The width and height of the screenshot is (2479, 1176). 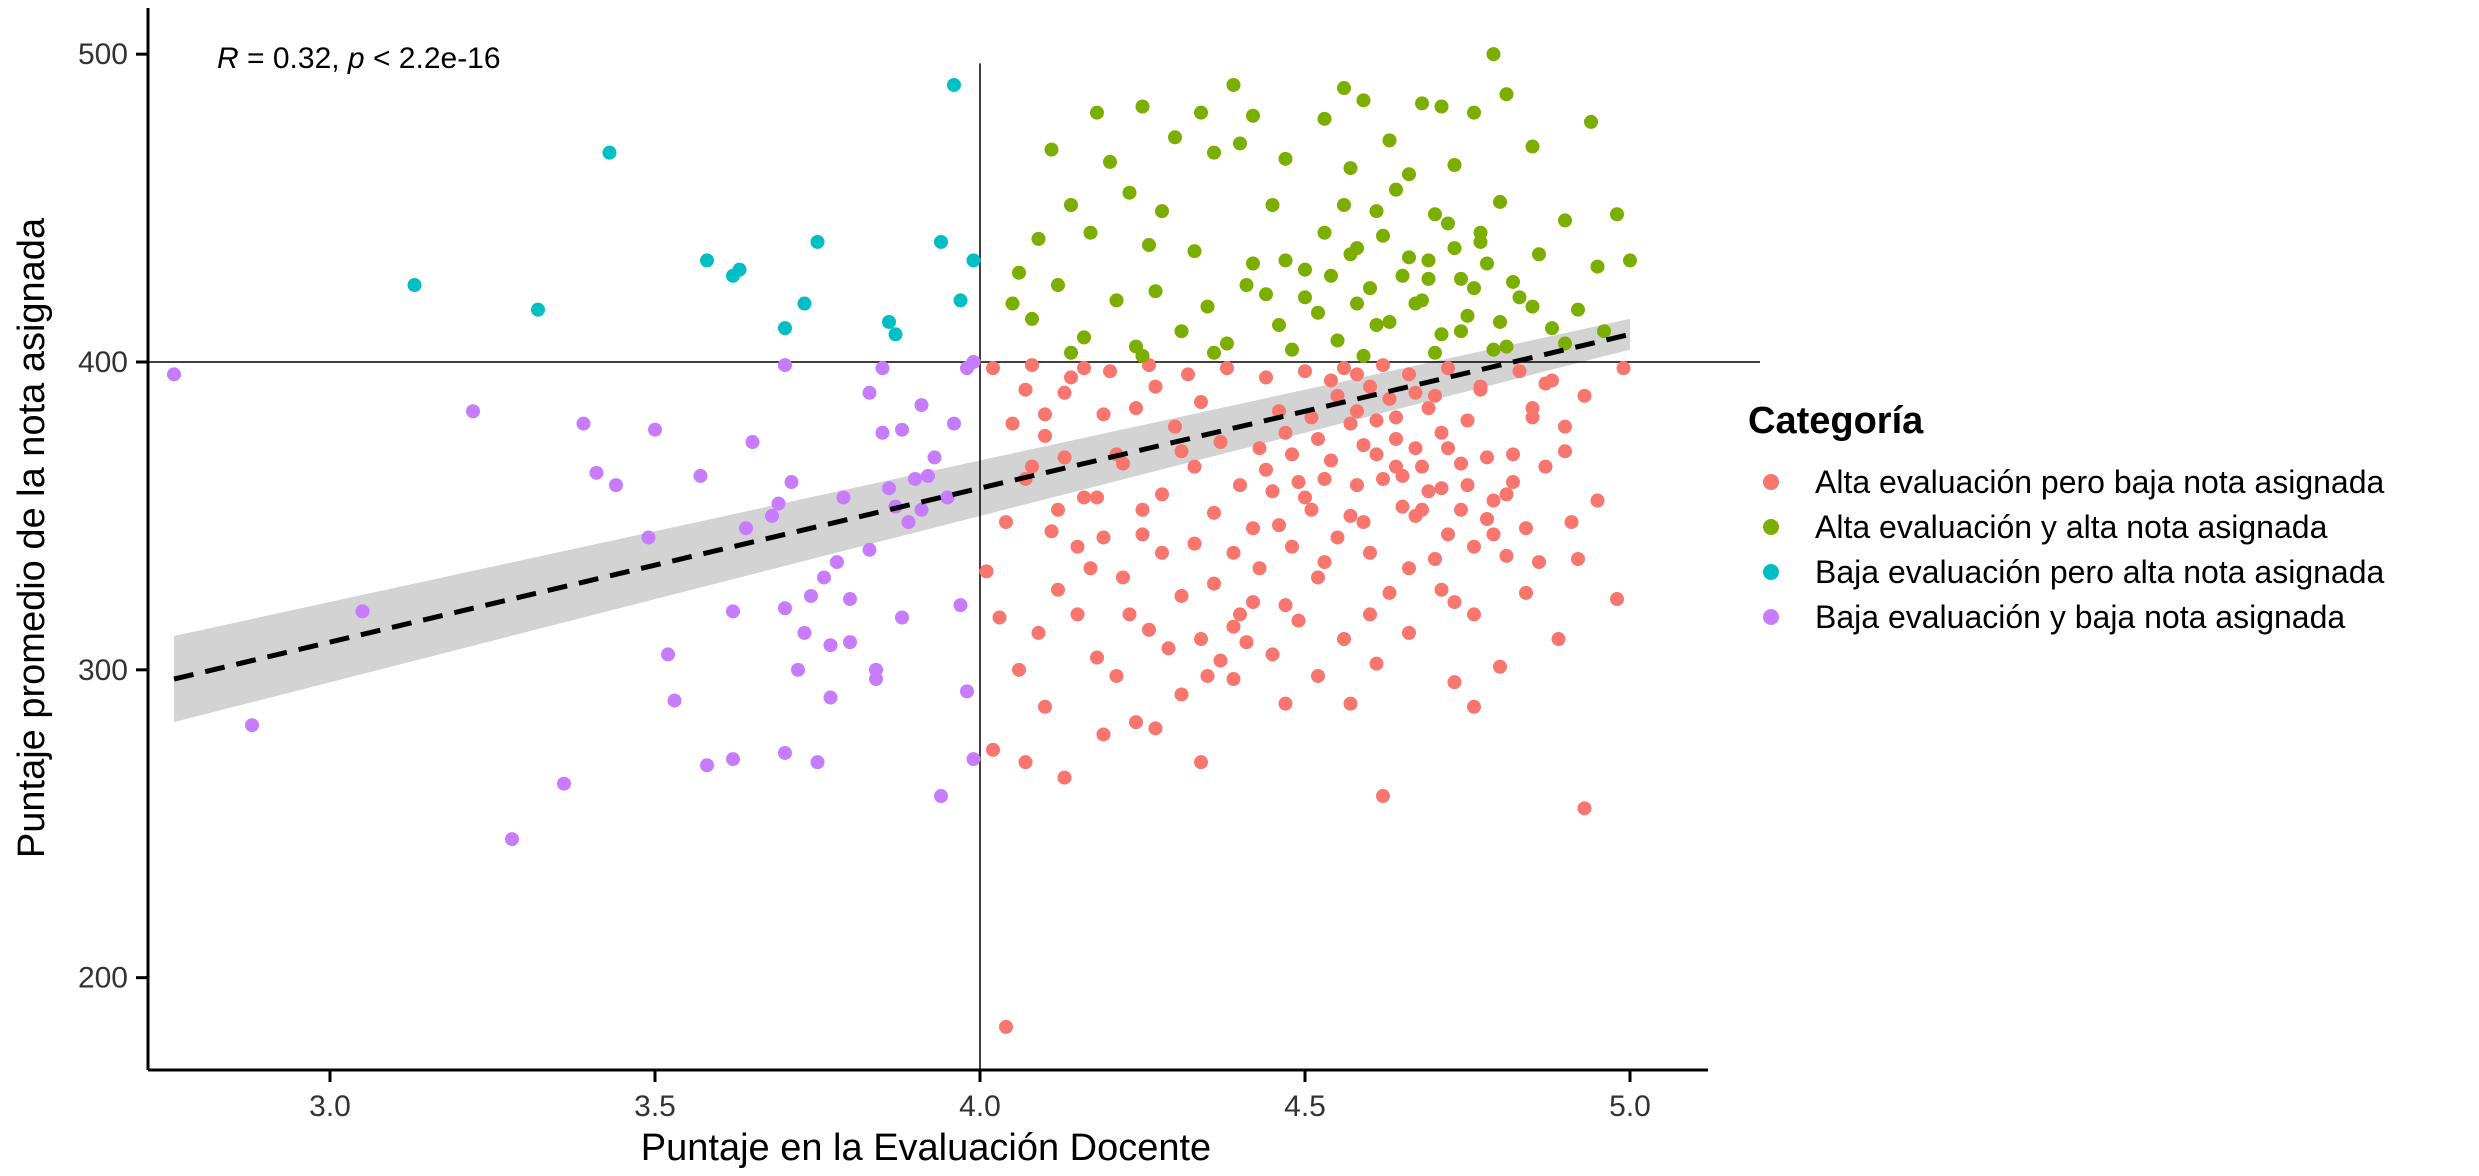 What do you see at coordinates (330, 1106) in the screenshot?
I see `x-tick-label: 3.0` at bounding box center [330, 1106].